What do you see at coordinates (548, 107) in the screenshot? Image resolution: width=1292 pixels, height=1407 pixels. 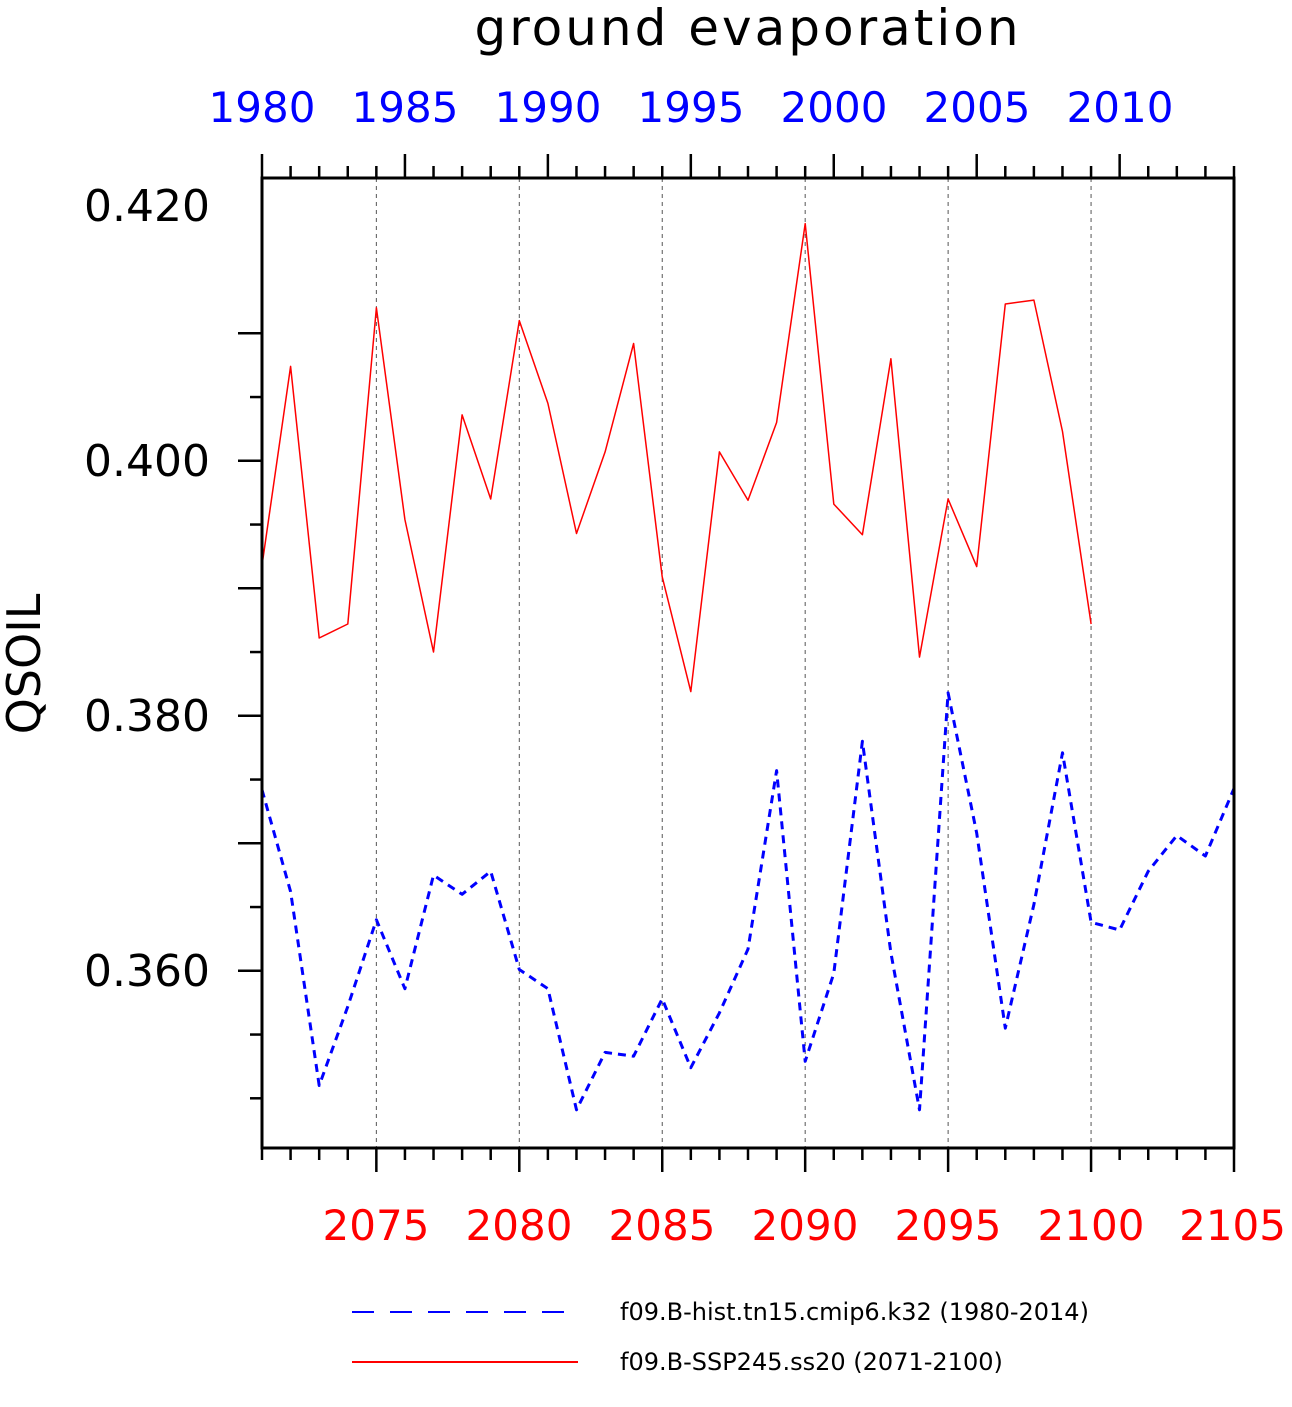 I see `top-x-tick-label: 1990` at bounding box center [548, 107].